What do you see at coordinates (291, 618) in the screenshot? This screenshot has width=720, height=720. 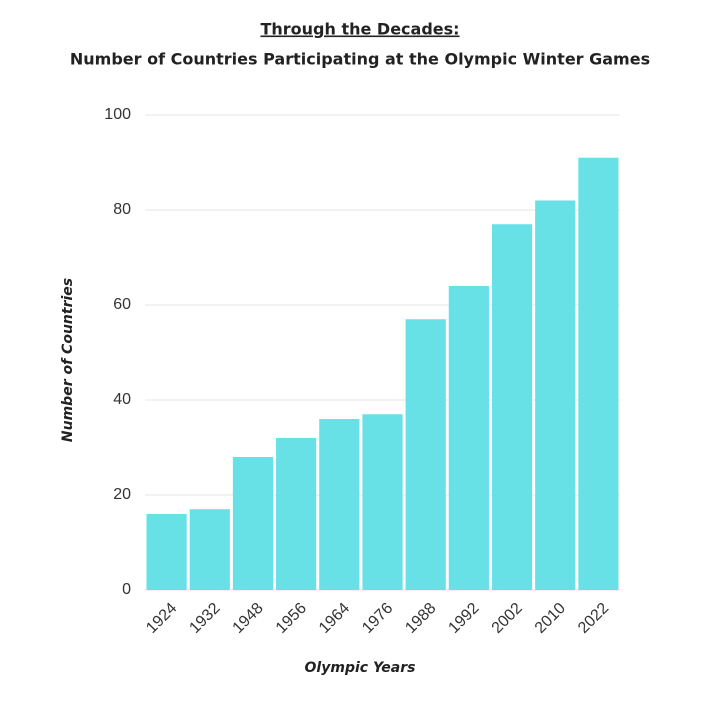 I see `x-tick-label: 1956` at bounding box center [291, 618].